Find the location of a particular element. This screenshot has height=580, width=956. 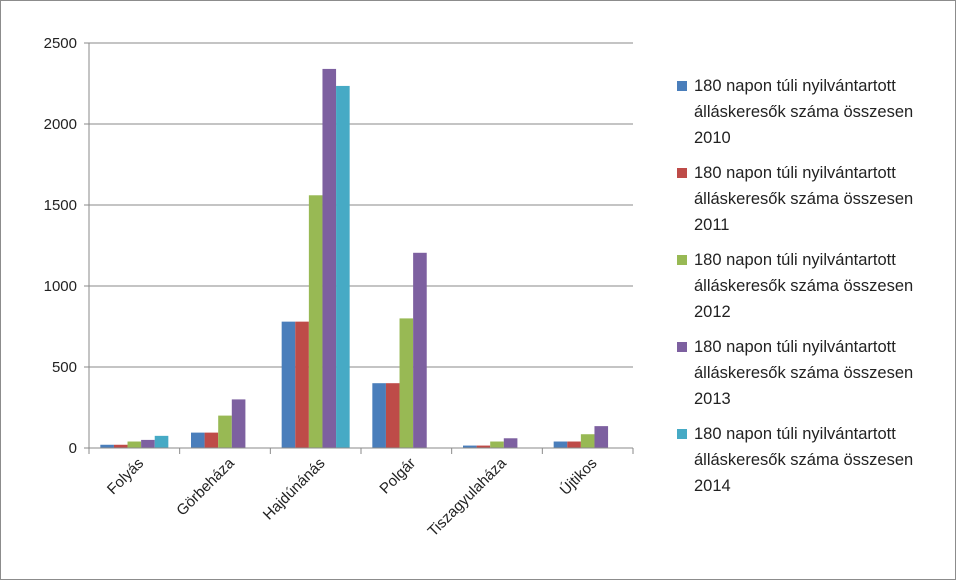

x-category-label: Folyás is located at coordinates (125, 476).